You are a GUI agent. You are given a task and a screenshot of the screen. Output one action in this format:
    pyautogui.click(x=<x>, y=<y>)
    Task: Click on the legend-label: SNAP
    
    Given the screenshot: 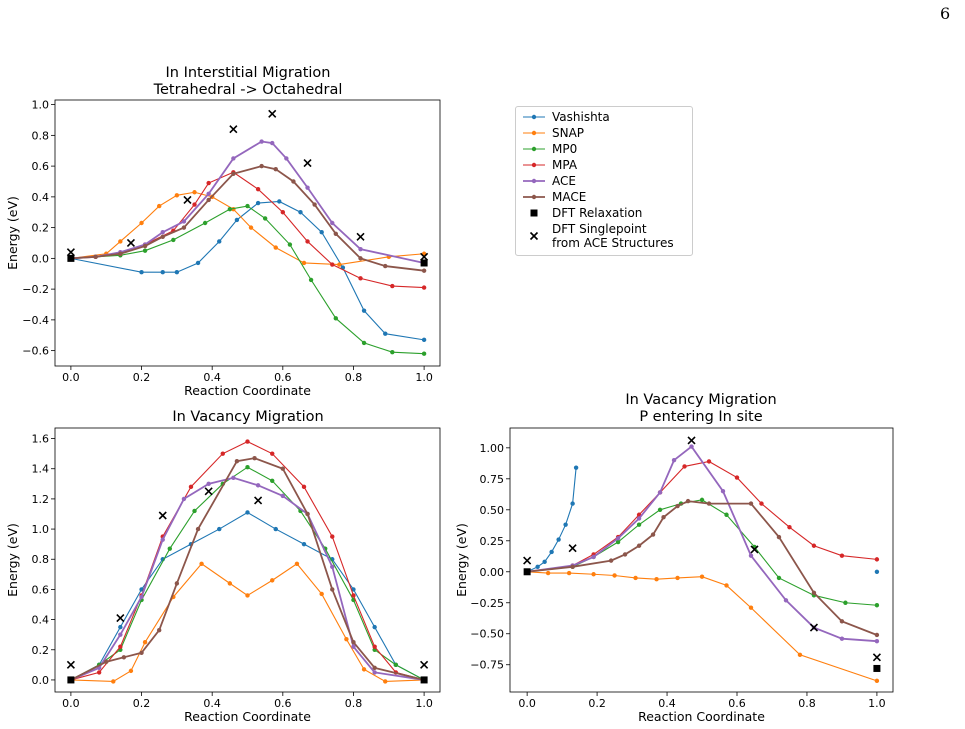 What is the action you would take?
    pyautogui.click(x=568, y=133)
    